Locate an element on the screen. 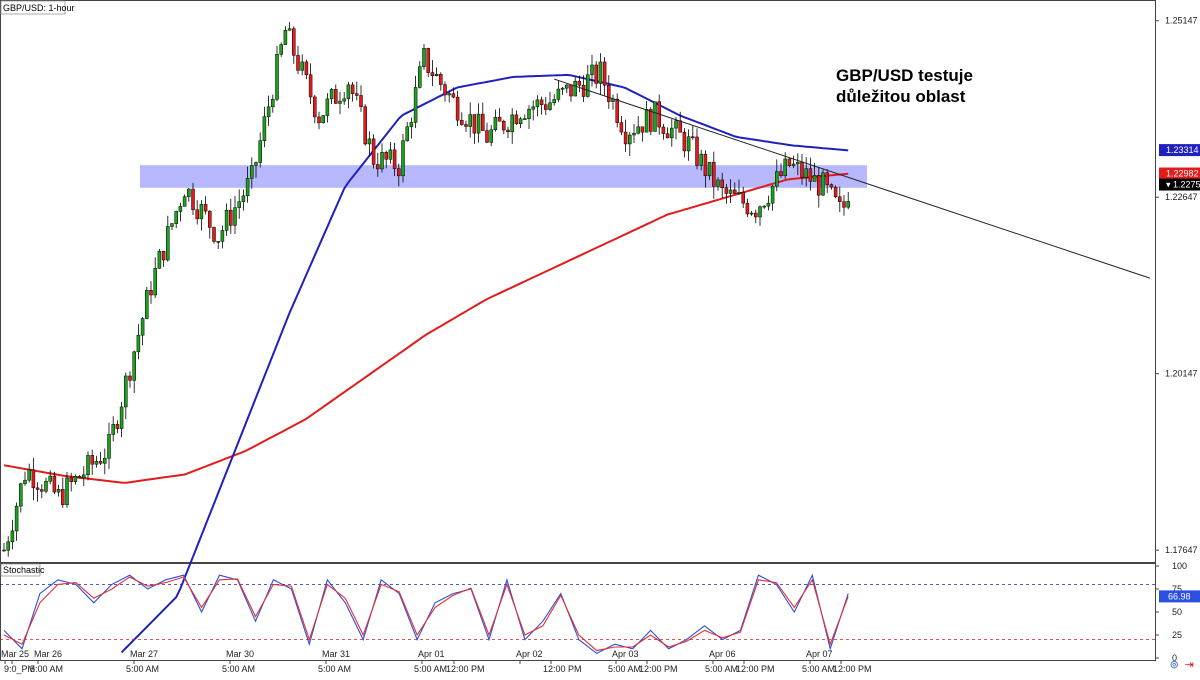 This screenshot has width=1200, height=680. price-label-text: 1.22982 is located at coordinates (1182, 174).